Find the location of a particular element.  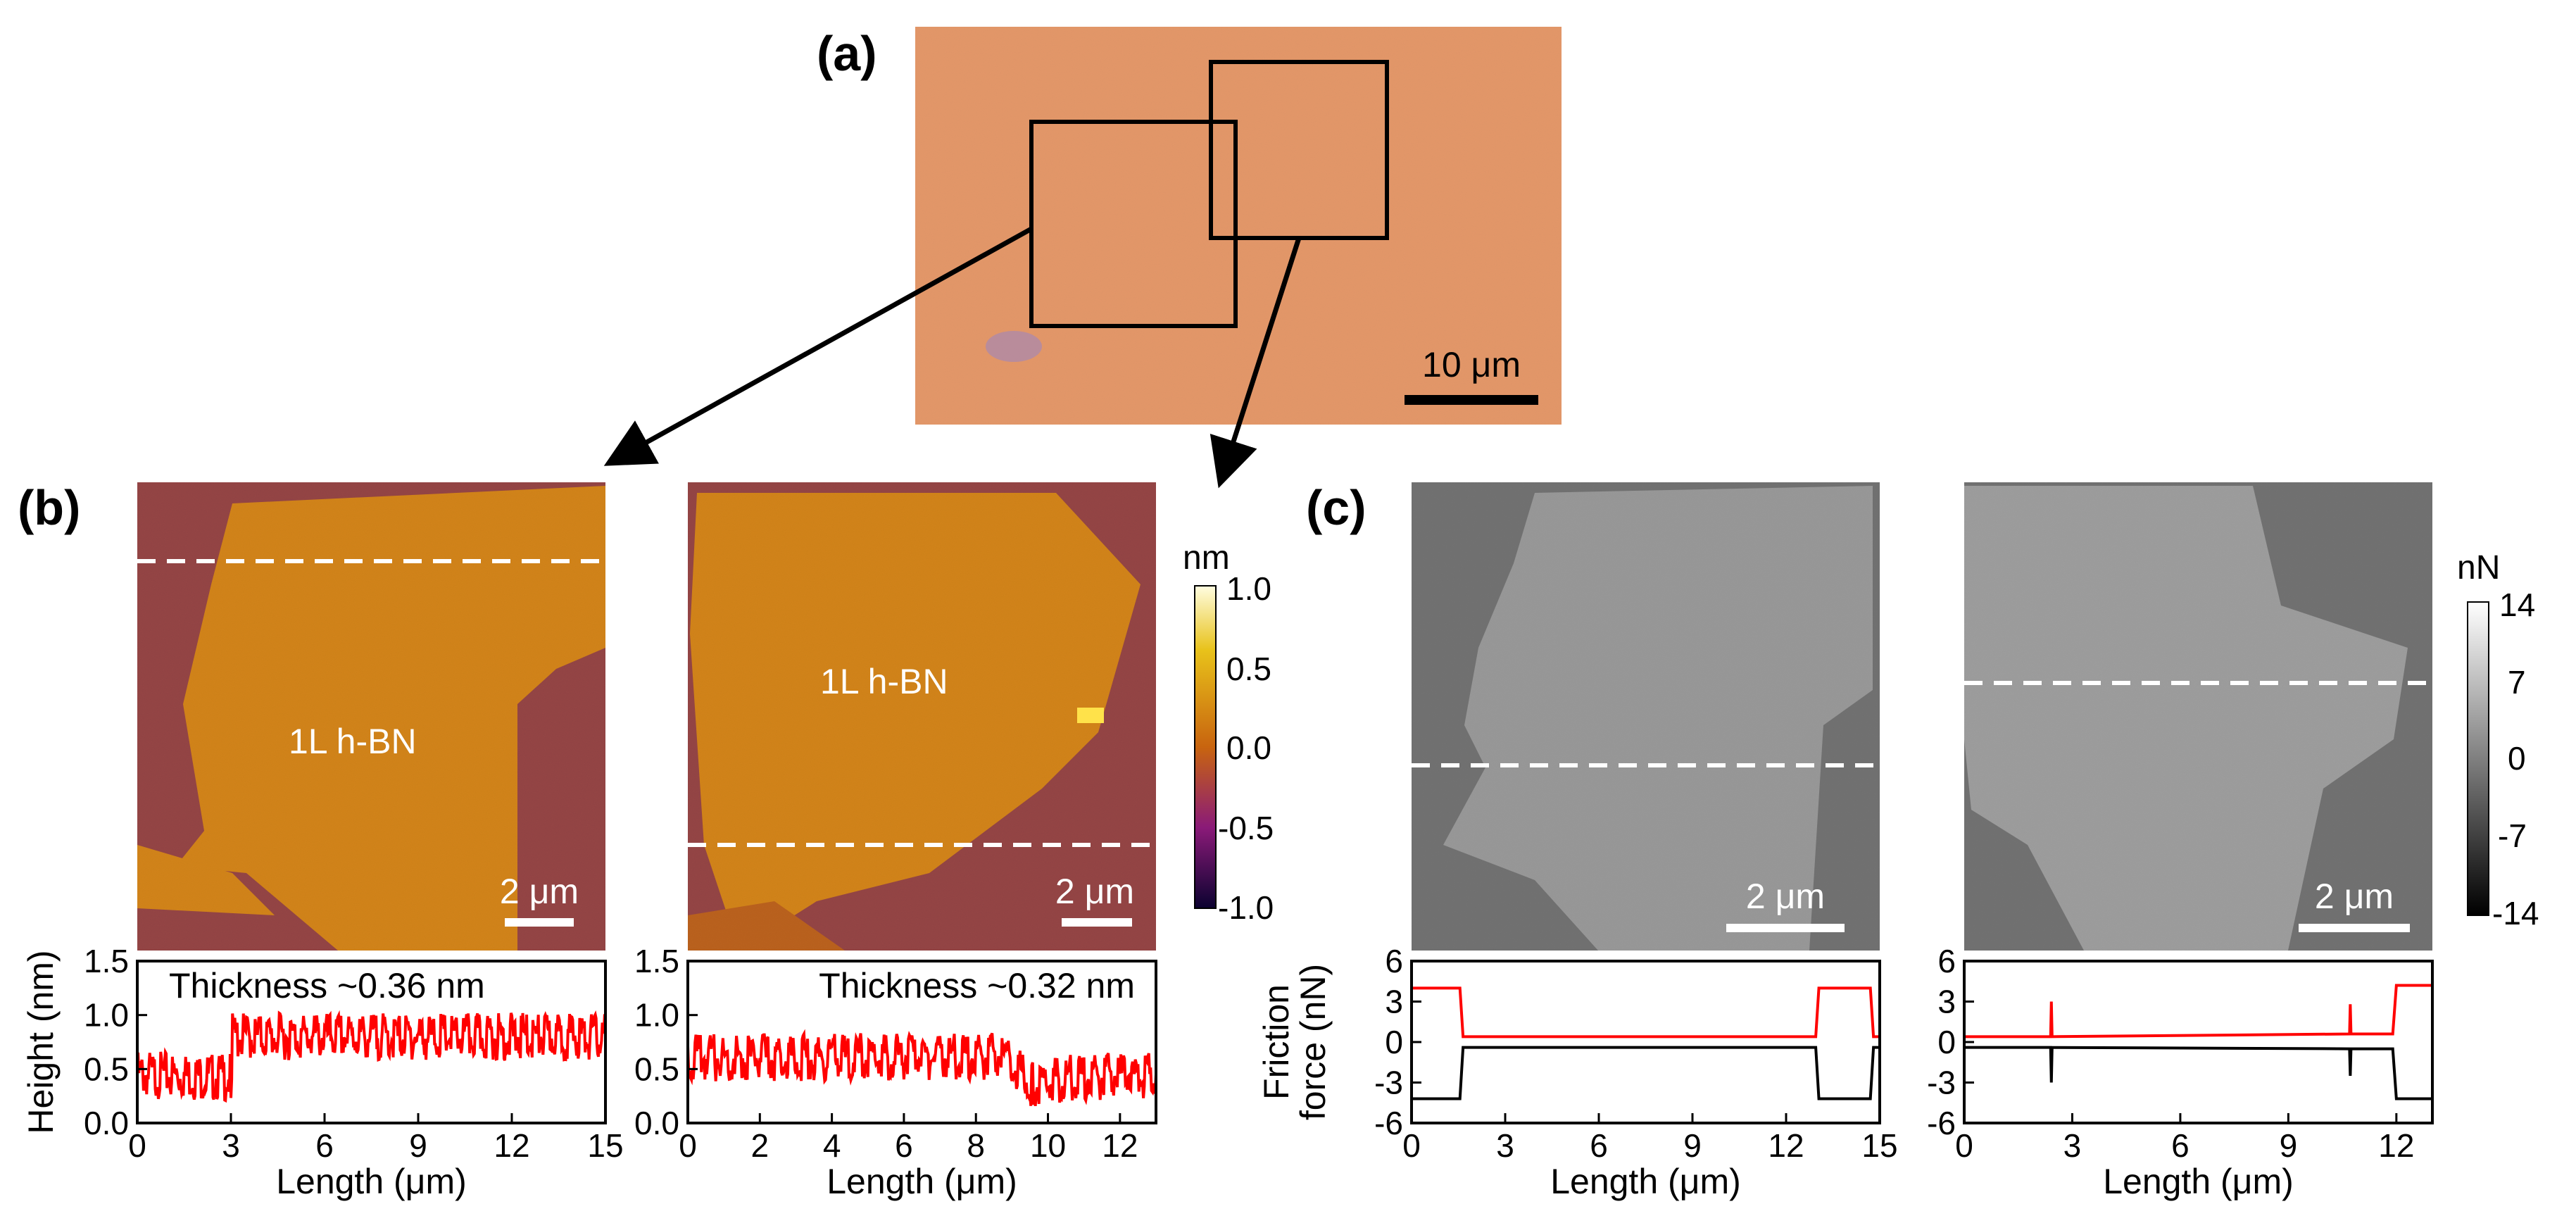

colorbar-height: nm 1.0 0.5 0.0 -0.5 -1.0 is located at coordinates (1229, 732).